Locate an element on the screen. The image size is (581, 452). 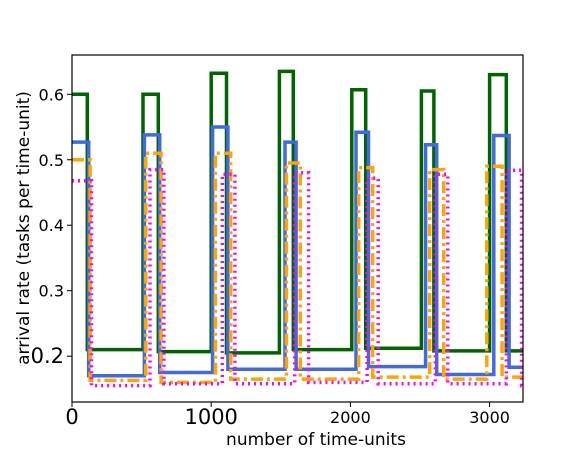
y-axis-label: arrival rate (tasks per time-unit) is located at coordinates (24, 228).